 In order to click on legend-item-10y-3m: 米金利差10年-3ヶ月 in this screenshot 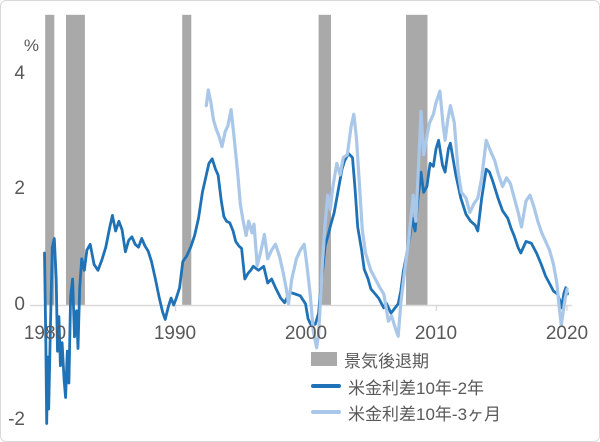, I will do `click(406, 412)`.